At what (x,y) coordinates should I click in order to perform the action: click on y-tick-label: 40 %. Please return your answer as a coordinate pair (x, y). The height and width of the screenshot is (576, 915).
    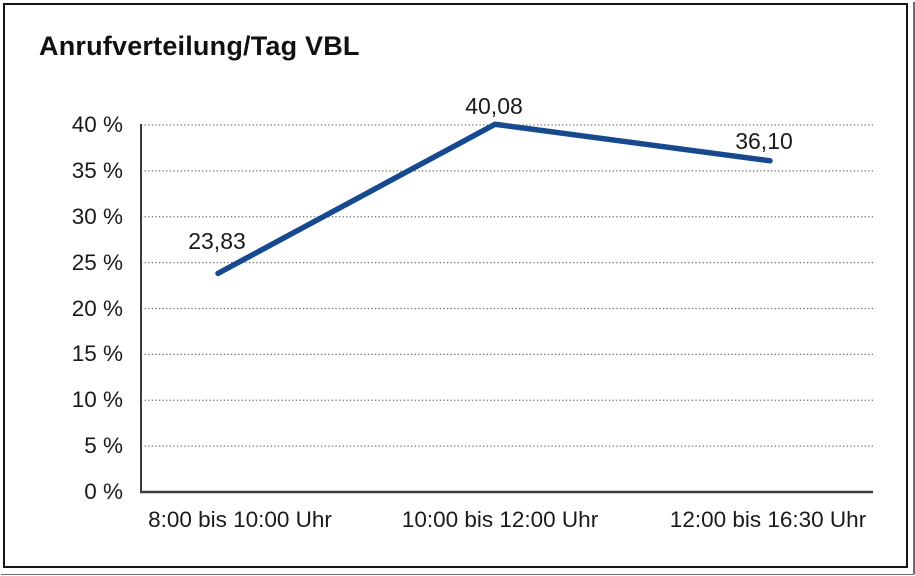
    Looking at the image, I should click on (97, 124).